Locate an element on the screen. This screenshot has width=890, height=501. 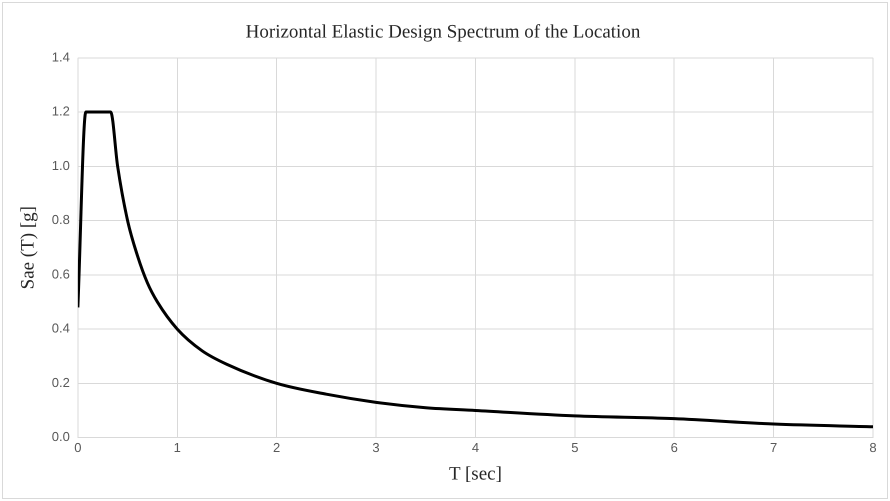
y-tick-label: 0.4 is located at coordinates (61, 328).